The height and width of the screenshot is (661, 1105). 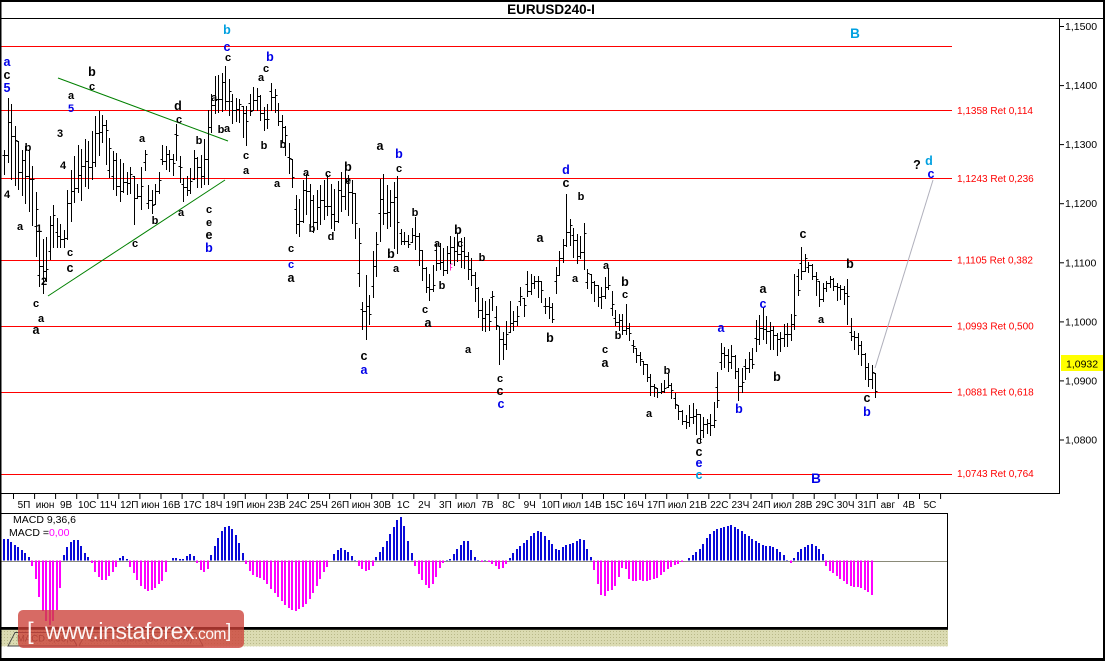 I want to click on svg-text: 1,0932, so click(x=1082, y=365).